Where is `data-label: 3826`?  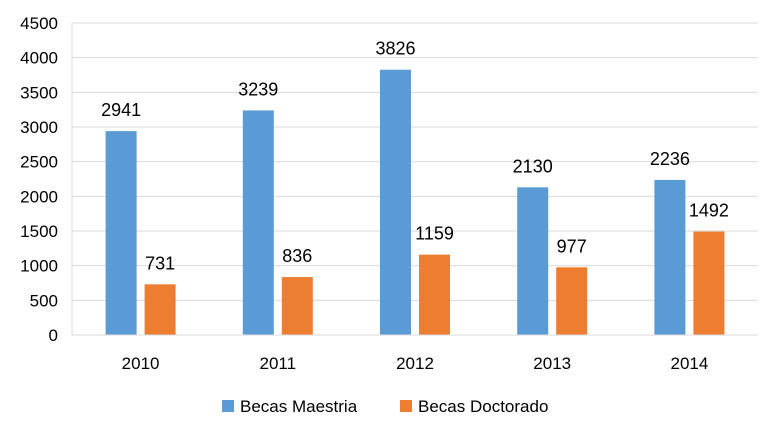 data-label: 3826 is located at coordinates (395, 49).